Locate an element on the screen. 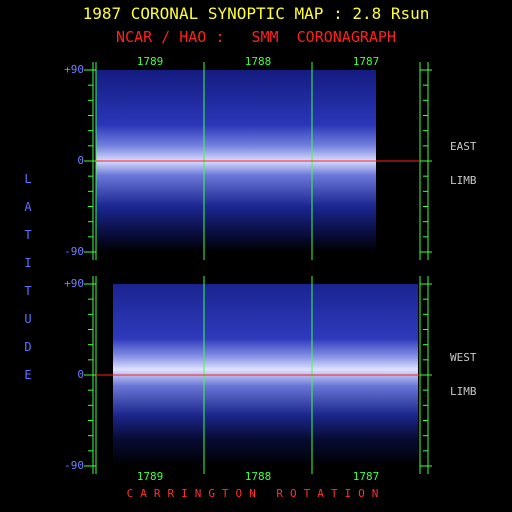 The width and height of the screenshot is (512, 512). y-axis-label: LATITUDE is located at coordinates (28, 284).